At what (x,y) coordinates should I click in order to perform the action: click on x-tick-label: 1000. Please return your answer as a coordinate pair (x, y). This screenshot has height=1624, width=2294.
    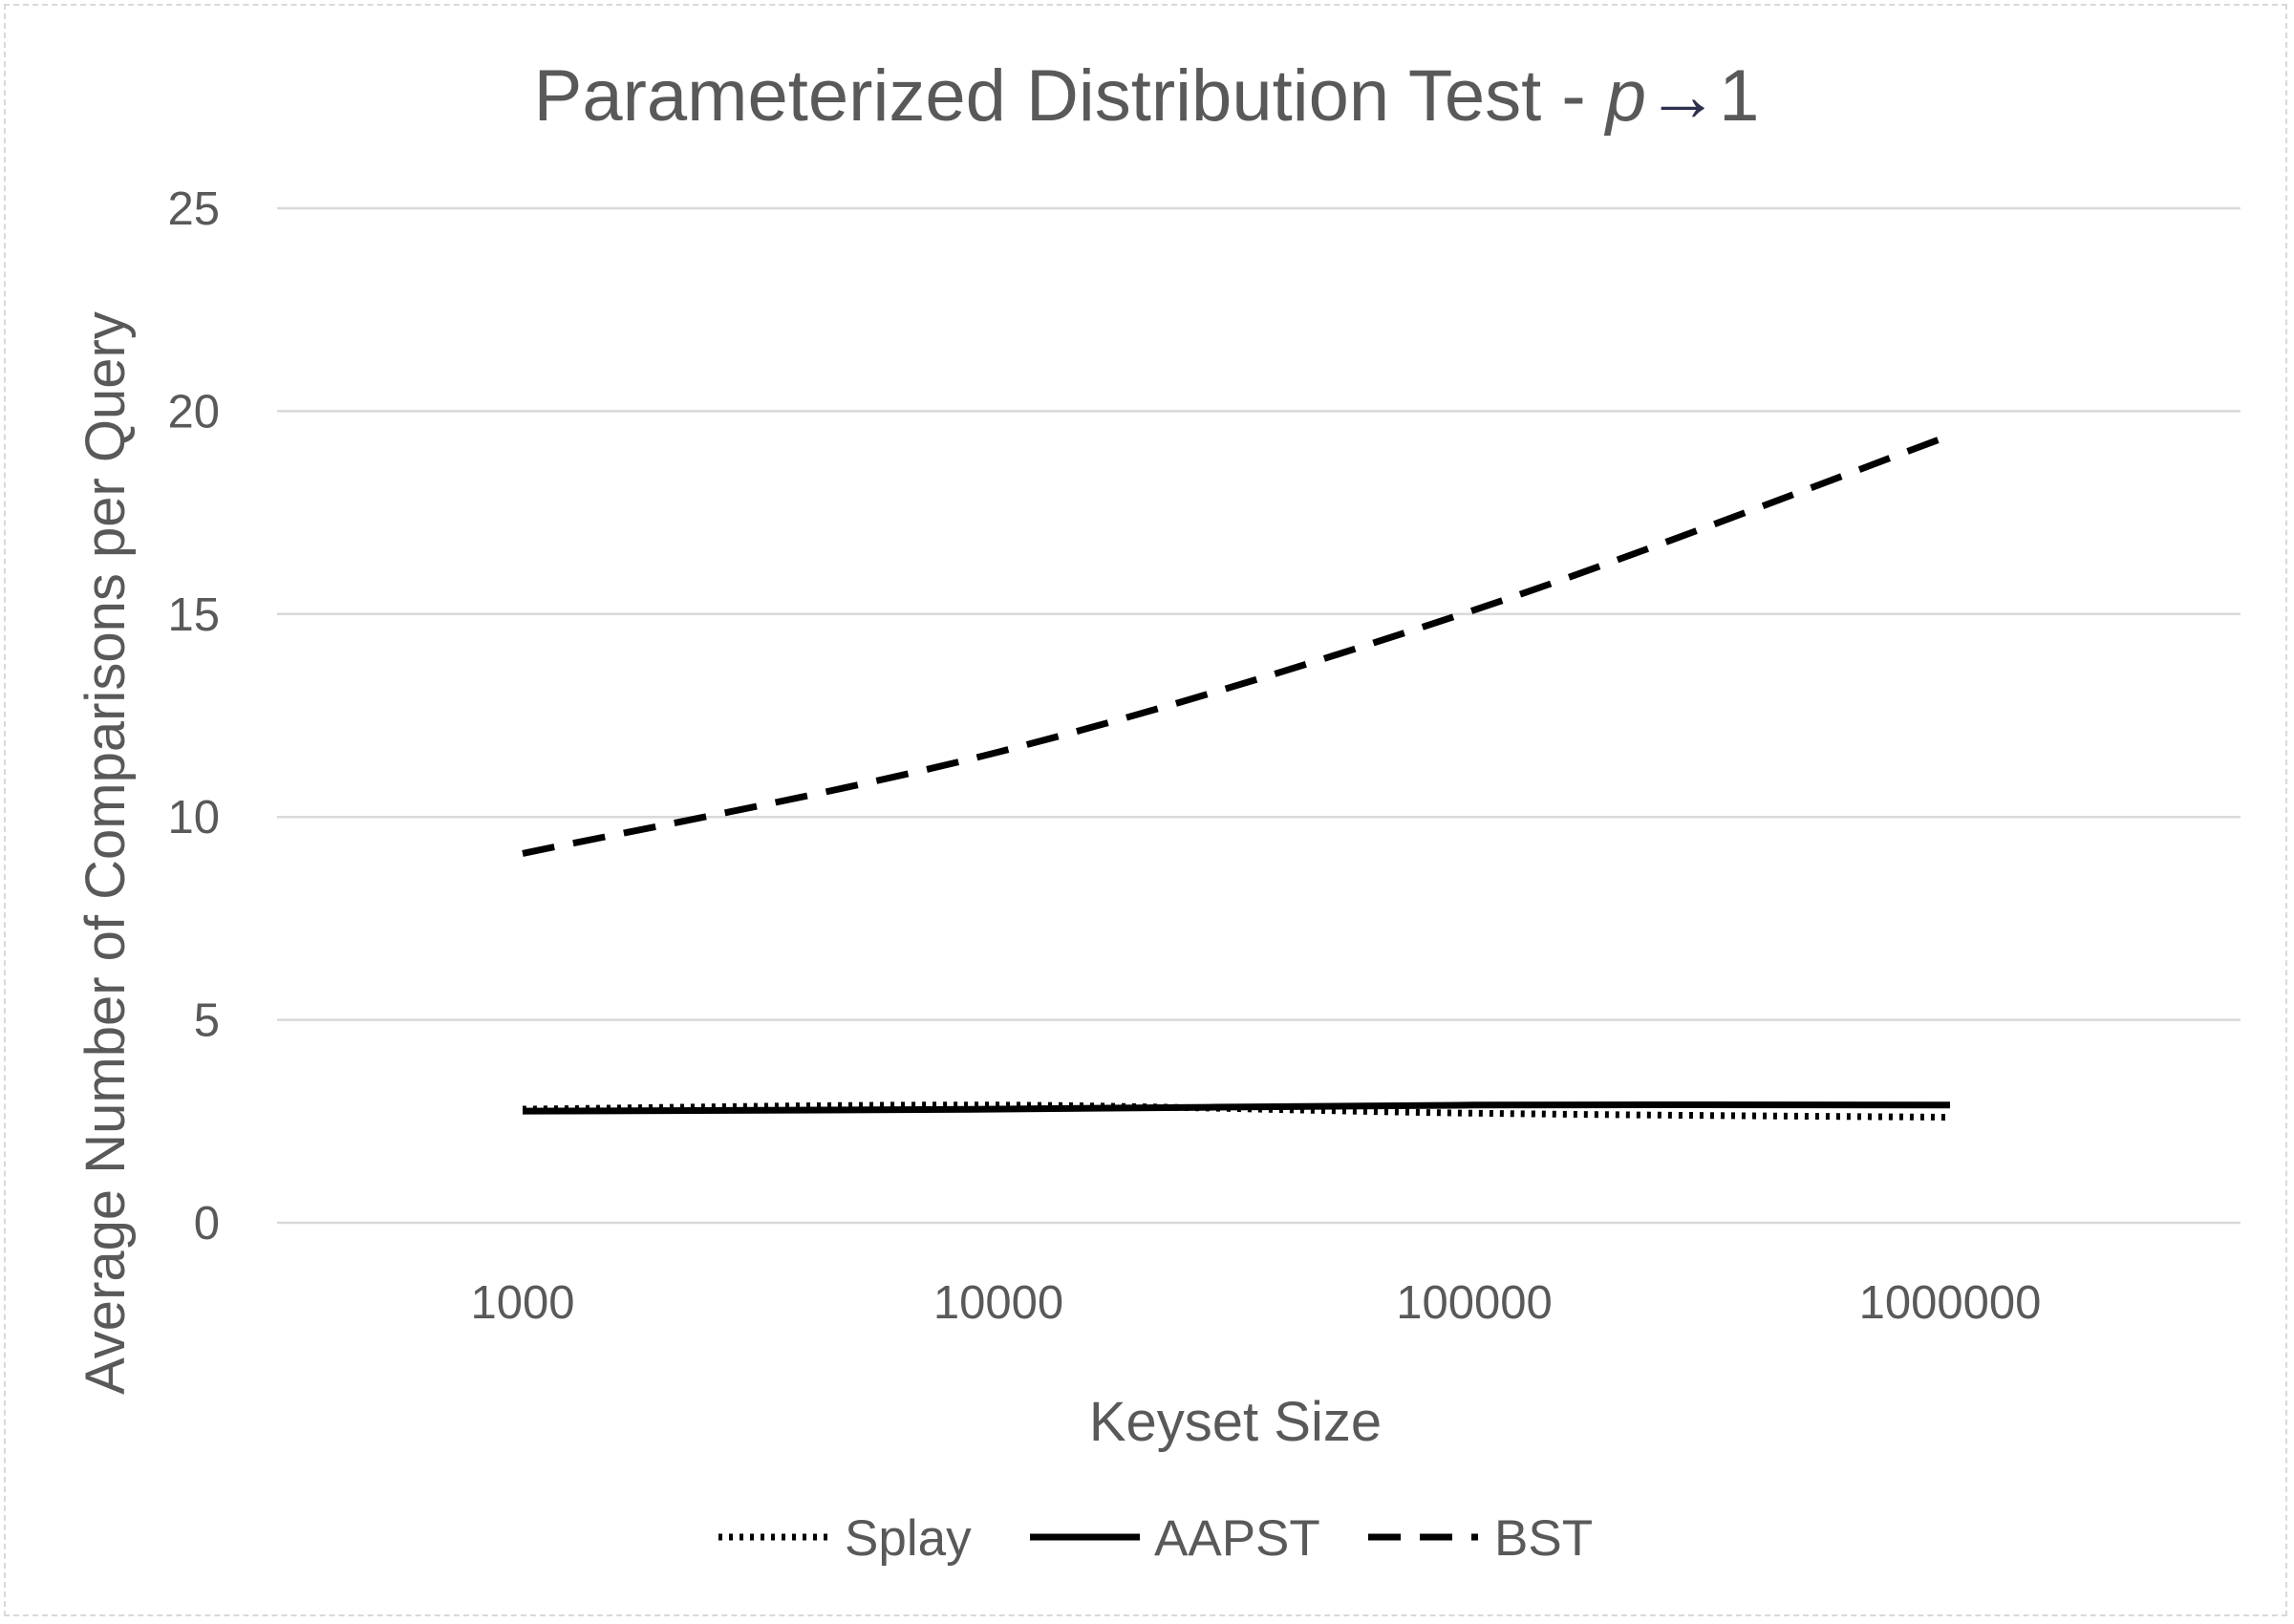
    Looking at the image, I should click on (522, 1303).